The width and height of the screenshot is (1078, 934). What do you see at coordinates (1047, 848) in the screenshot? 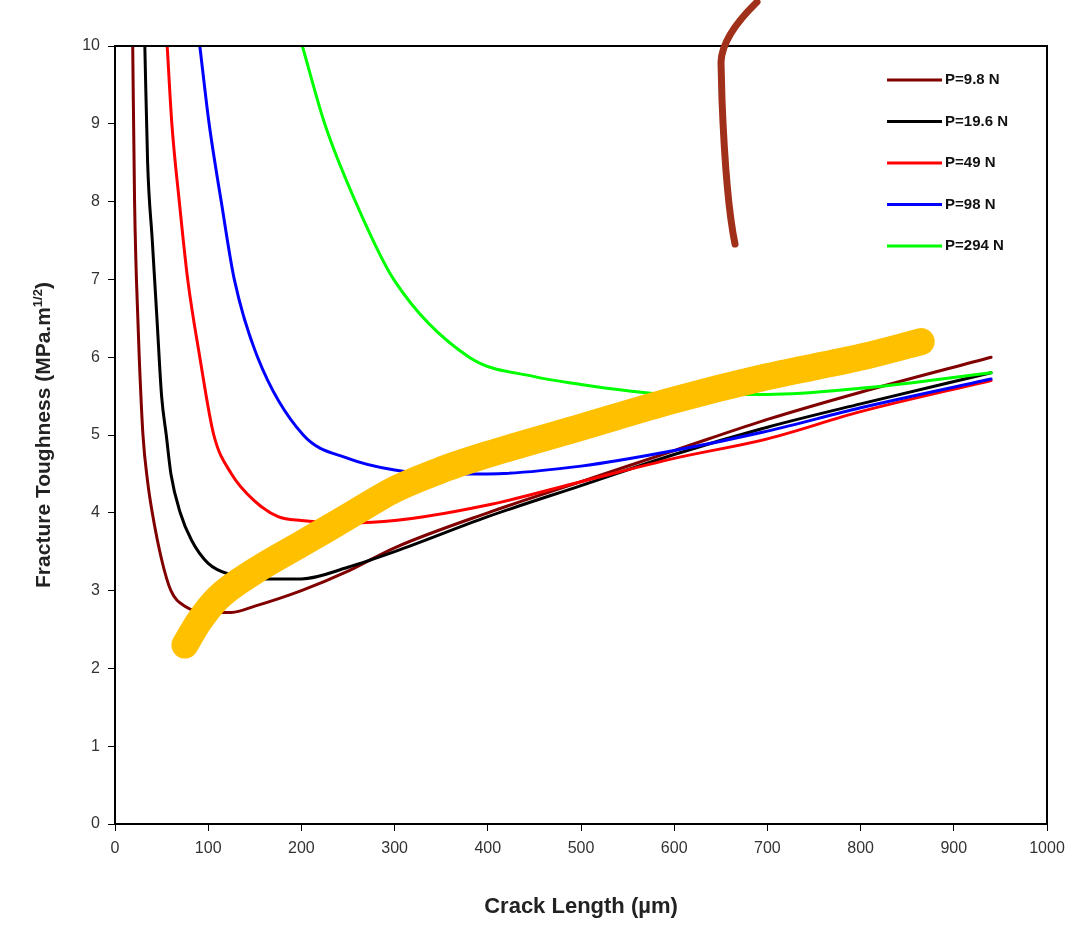
I see `x-tick-label: 1000` at bounding box center [1047, 848].